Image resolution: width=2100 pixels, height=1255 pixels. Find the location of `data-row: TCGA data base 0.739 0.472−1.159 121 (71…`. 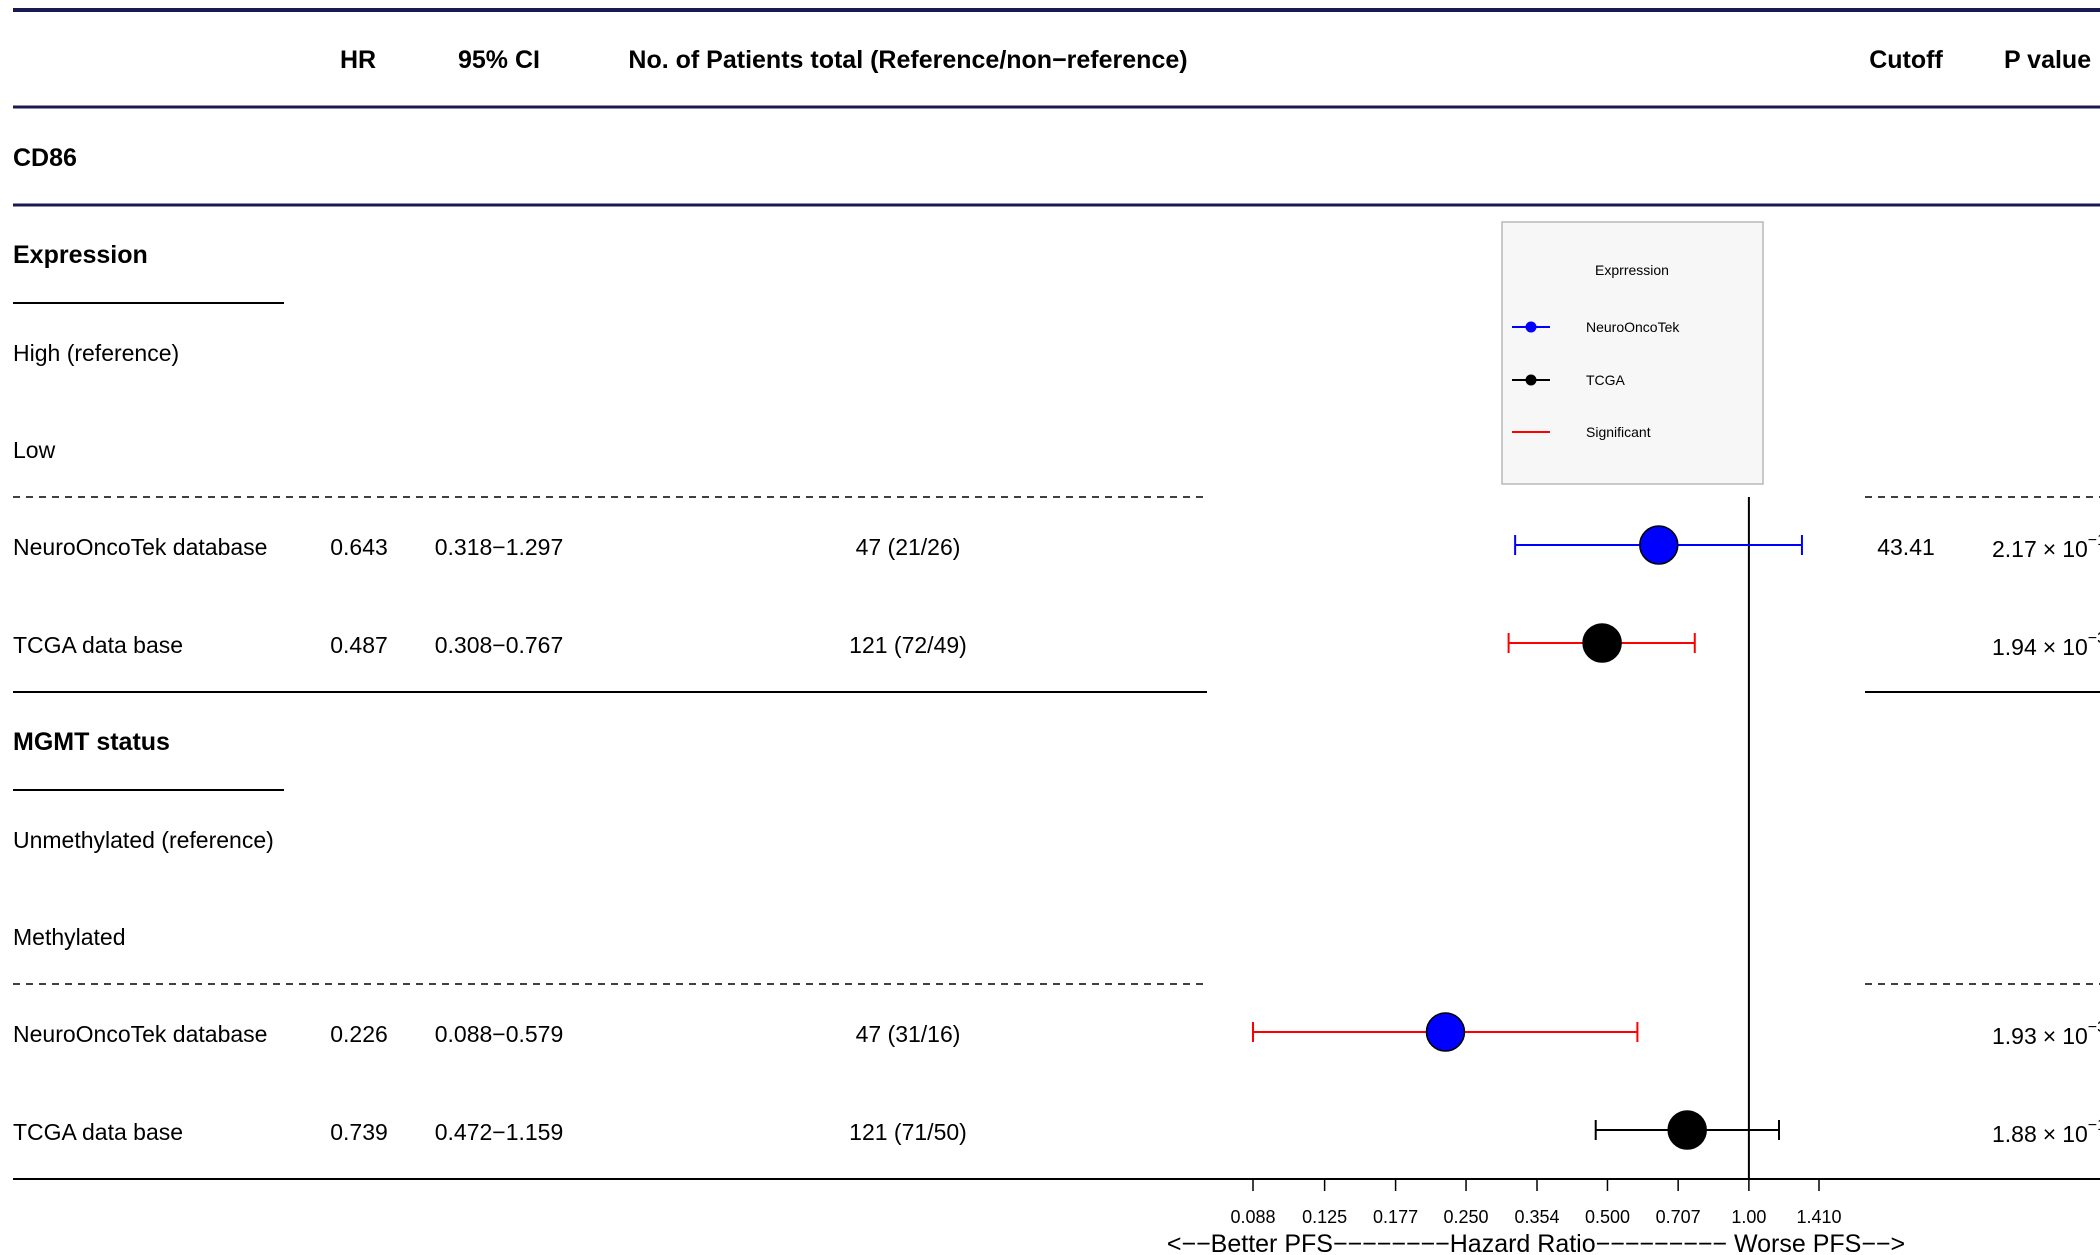

data-row: TCGA data base 0.739 0.472−1.159 121 (71… is located at coordinates (1056, 1132).